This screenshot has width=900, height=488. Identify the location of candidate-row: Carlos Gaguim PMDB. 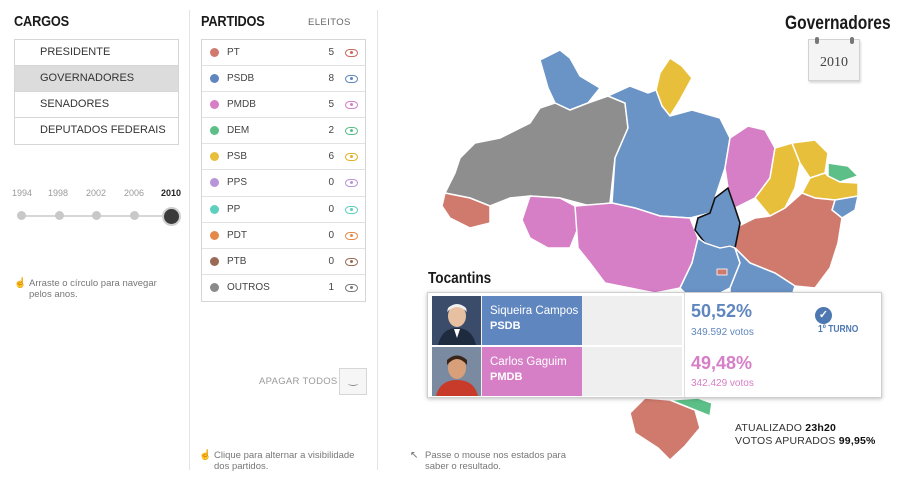
(557, 371).